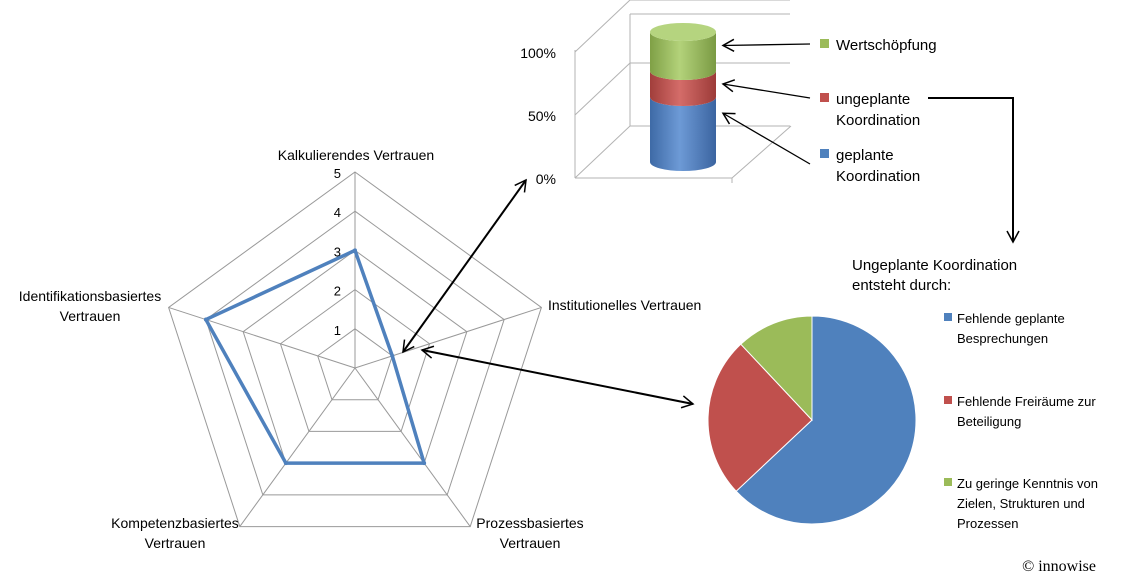  I want to click on cylinder-floor-right, so click(761, 152).